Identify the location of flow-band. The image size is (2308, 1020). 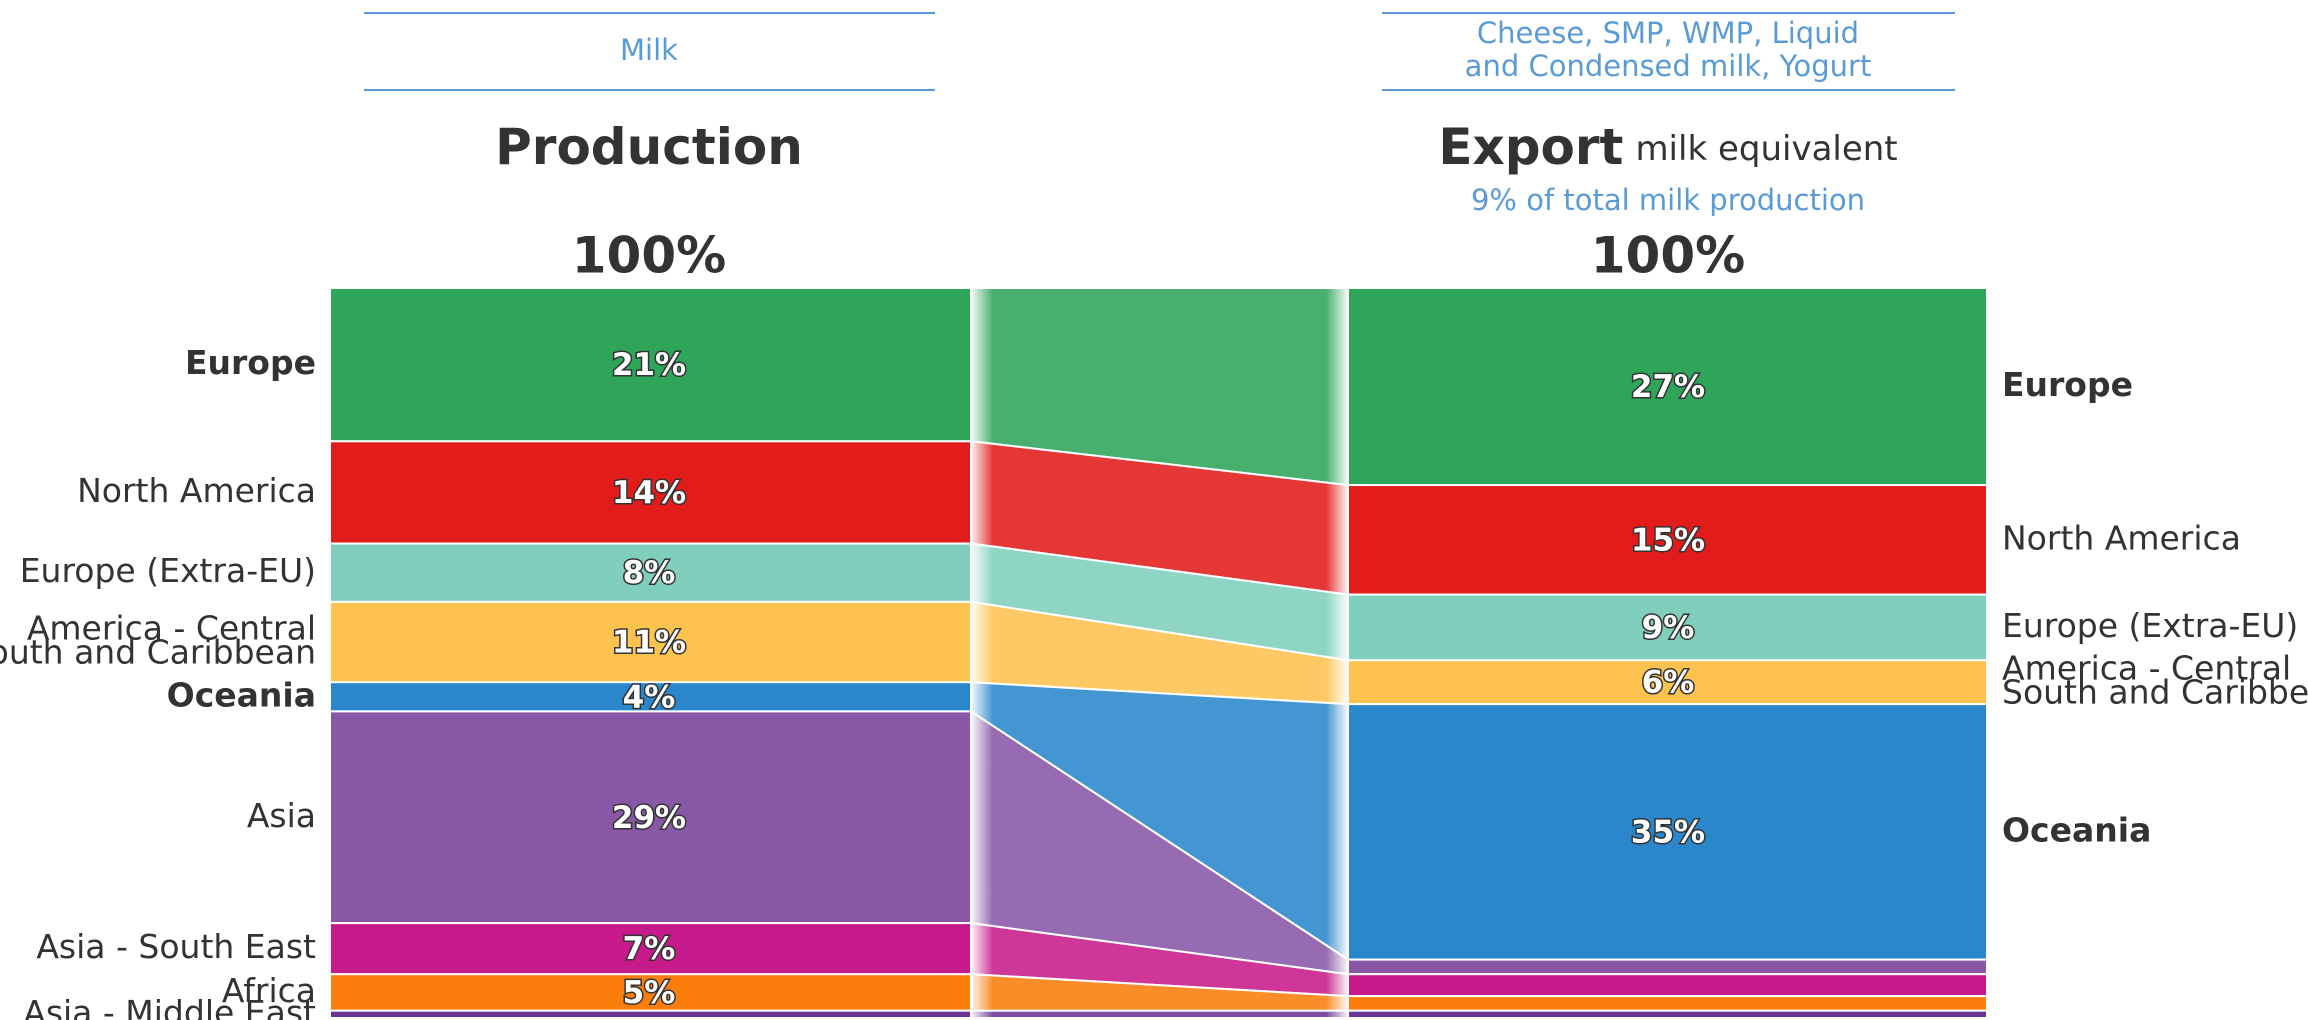
(1159, 1014).